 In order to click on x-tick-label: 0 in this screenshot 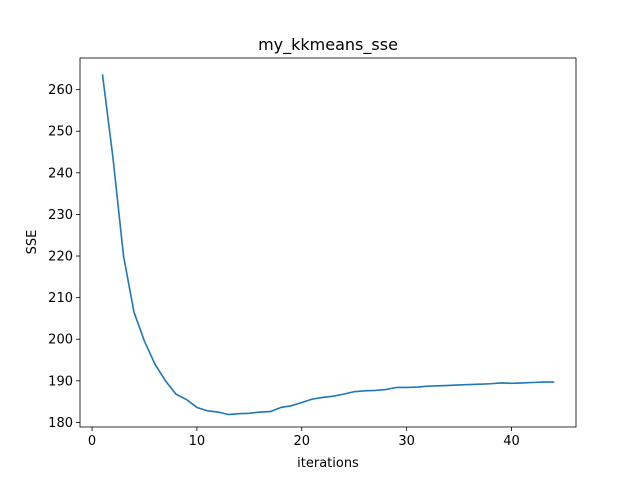, I will do `click(92, 441)`.